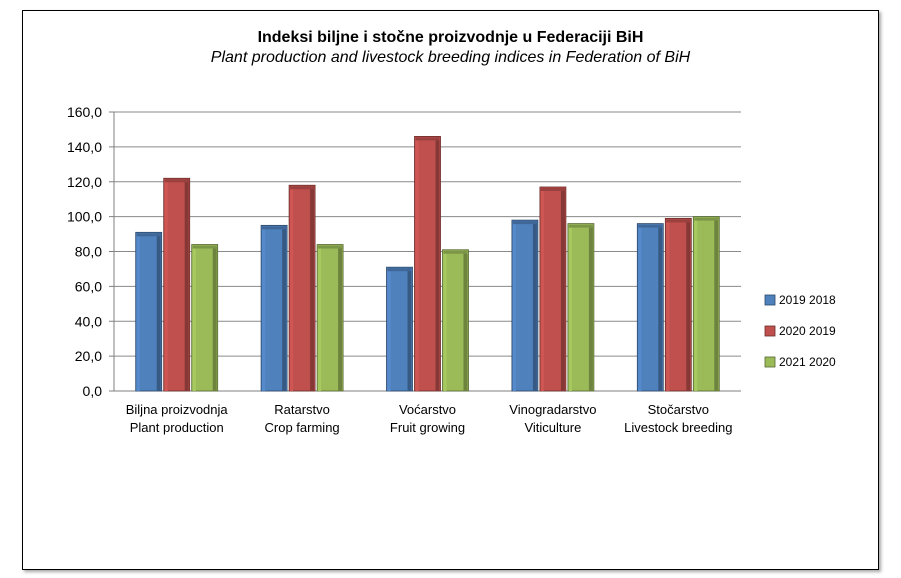 The image size is (901, 578). Describe the element at coordinates (678, 427) in the screenshot. I see `x-category-label: Livestock breeding` at that location.